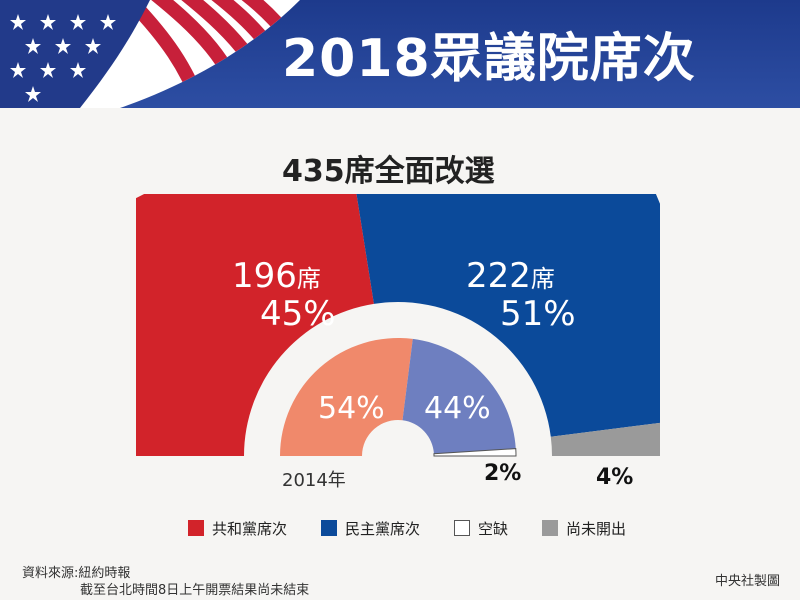 This screenshot has width=800, height=600. I want to click on label-2018-republican-percent: 45%, so click(298, 314).